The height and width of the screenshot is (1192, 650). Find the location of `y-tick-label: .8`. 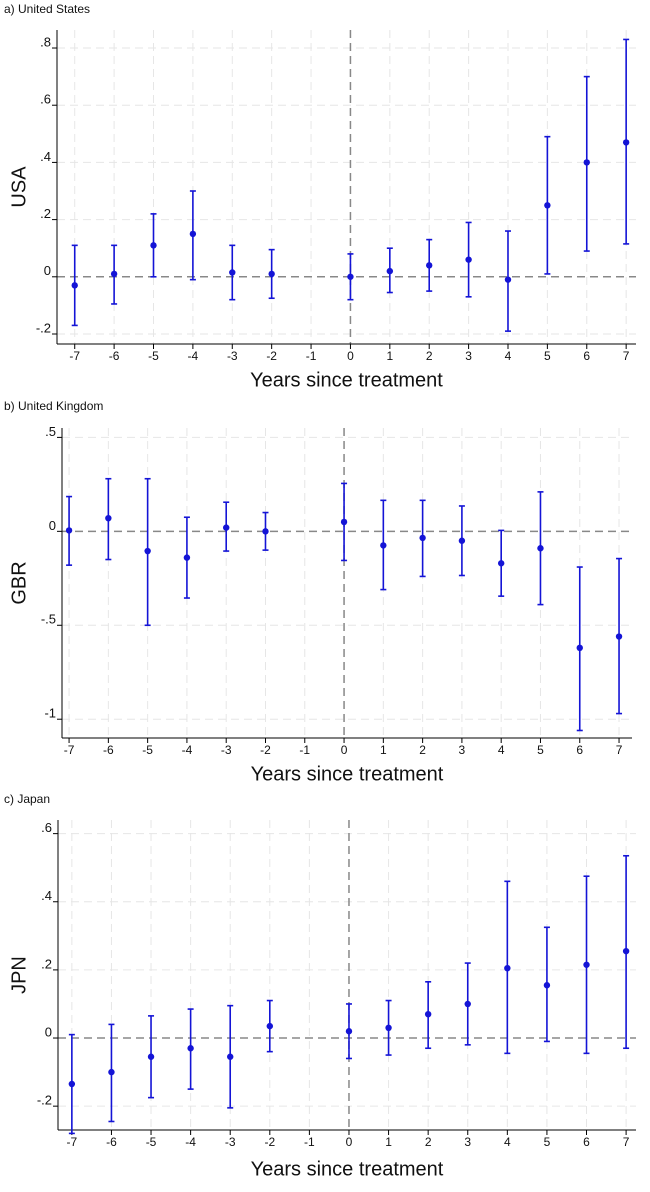

y-tick-label: .8 is located at coordinates (45, 41).